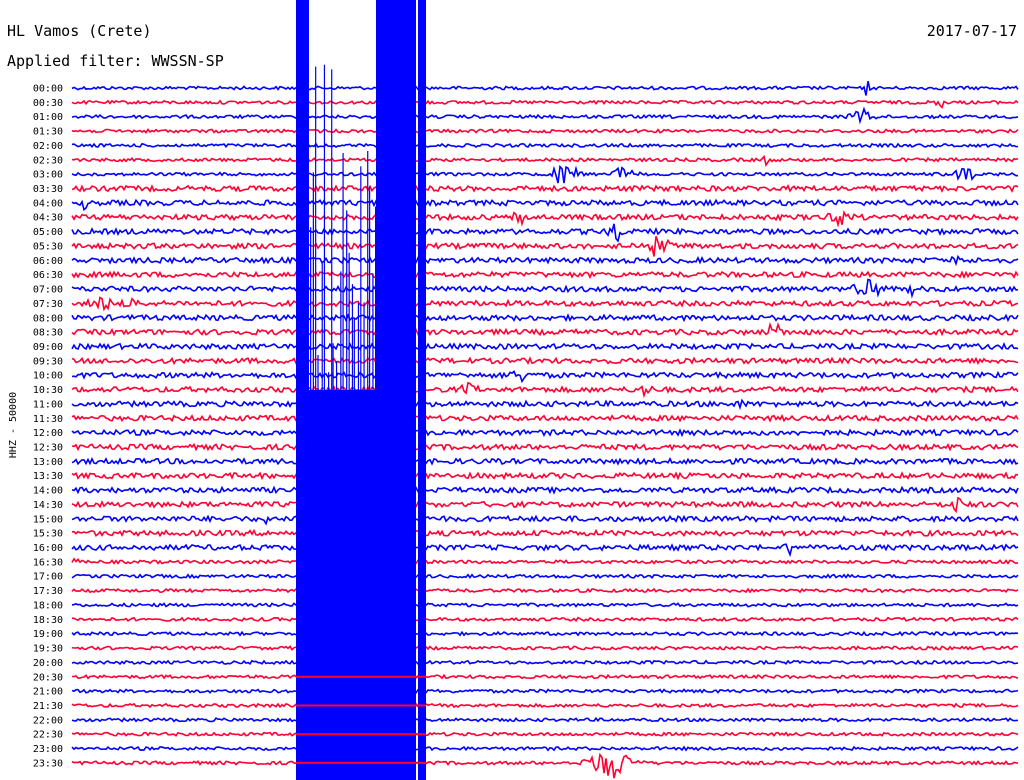 The image size is (1024, 780). Describe the element at coordinates (48, 117) in the screenshot. I see `row-label: 01:00` at that location.